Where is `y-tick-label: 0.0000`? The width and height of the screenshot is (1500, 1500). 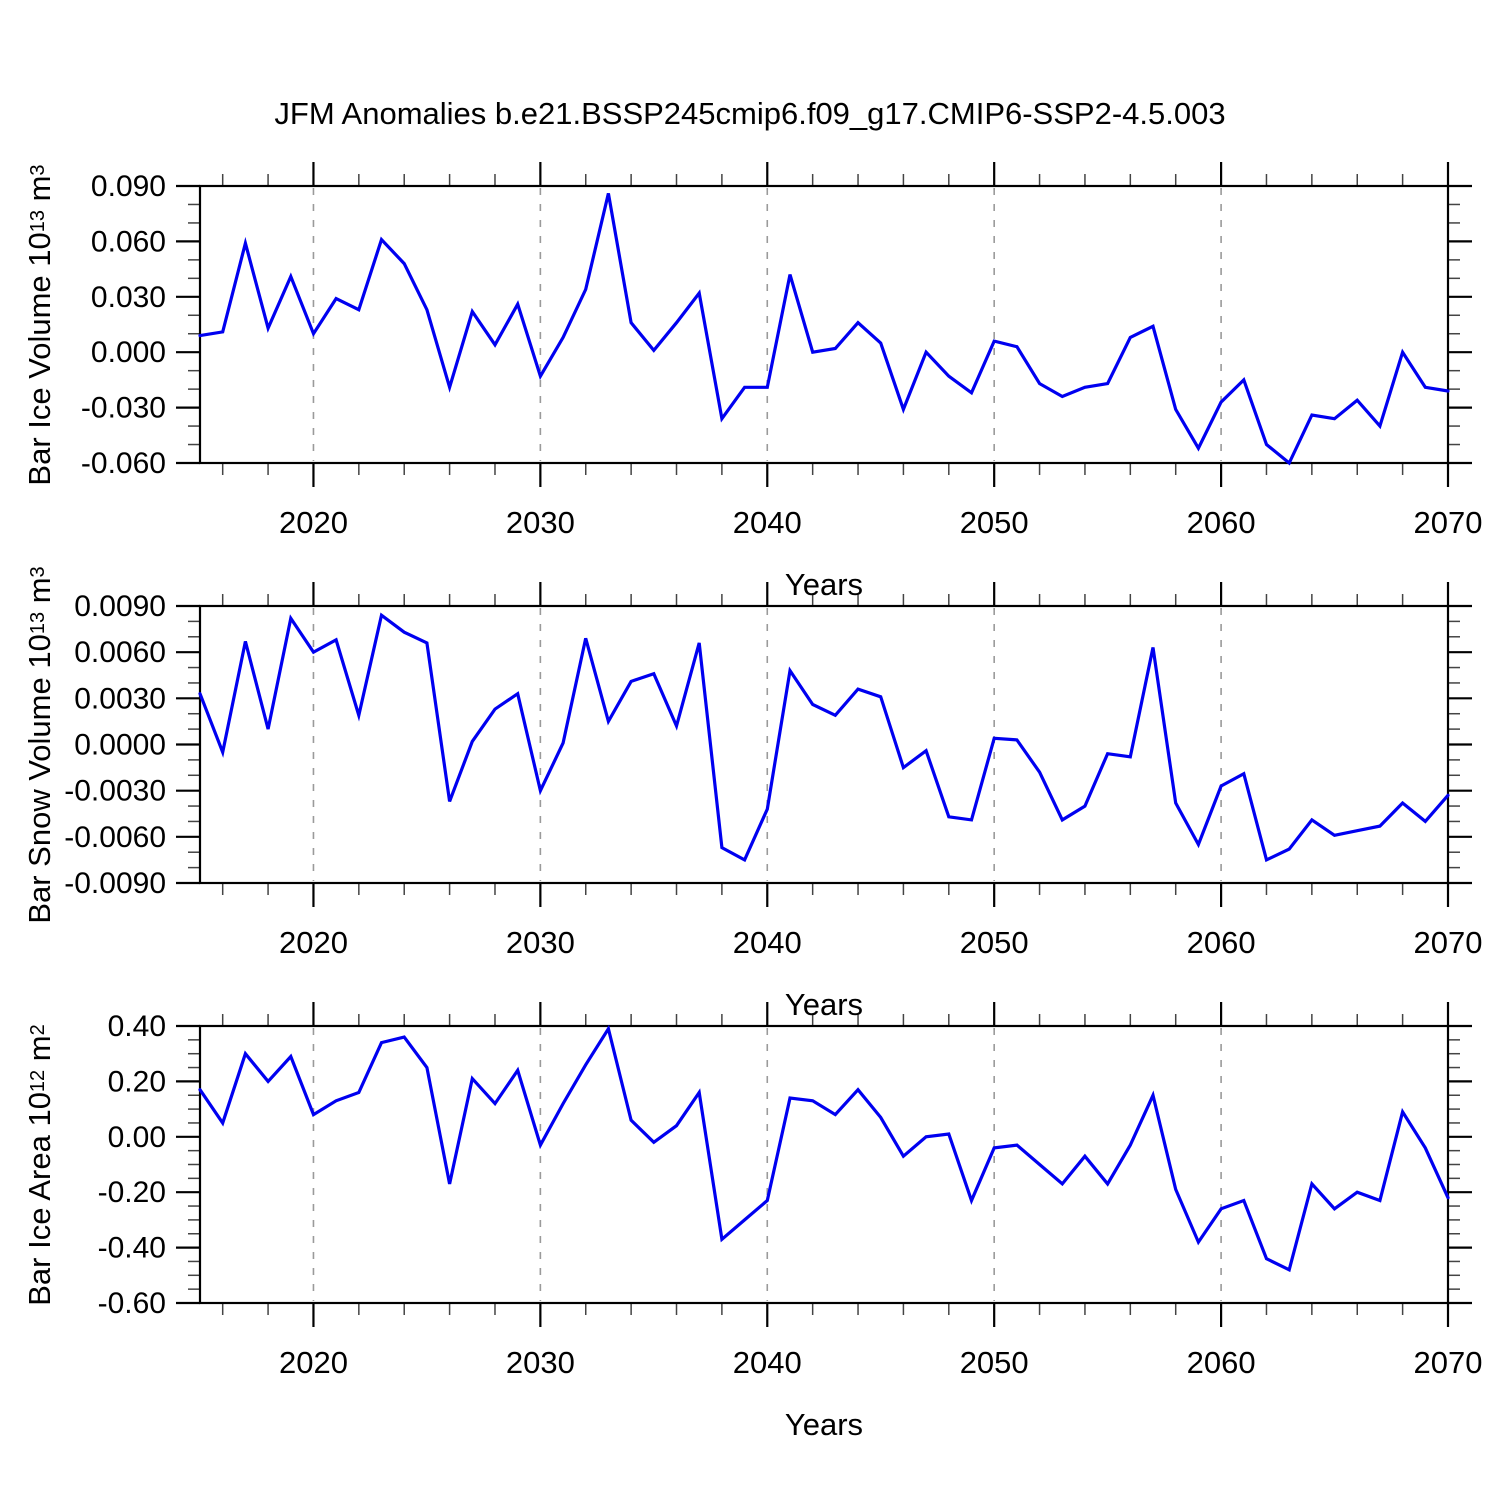
y-tick-label: 0.0000 is located at coordinates (120, 745).